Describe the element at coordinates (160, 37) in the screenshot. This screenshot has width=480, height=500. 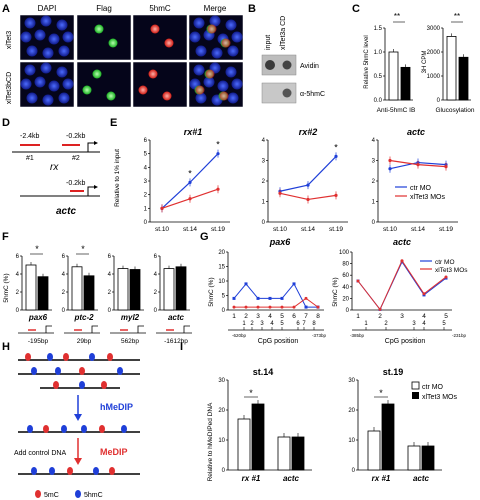
I see `micro-tile` at that location.